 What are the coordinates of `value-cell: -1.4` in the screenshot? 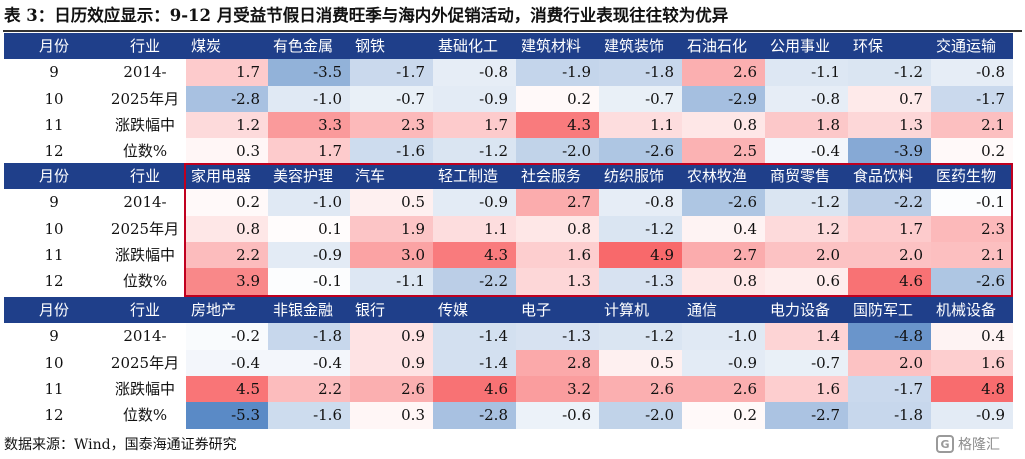 It's located at (474, 336).